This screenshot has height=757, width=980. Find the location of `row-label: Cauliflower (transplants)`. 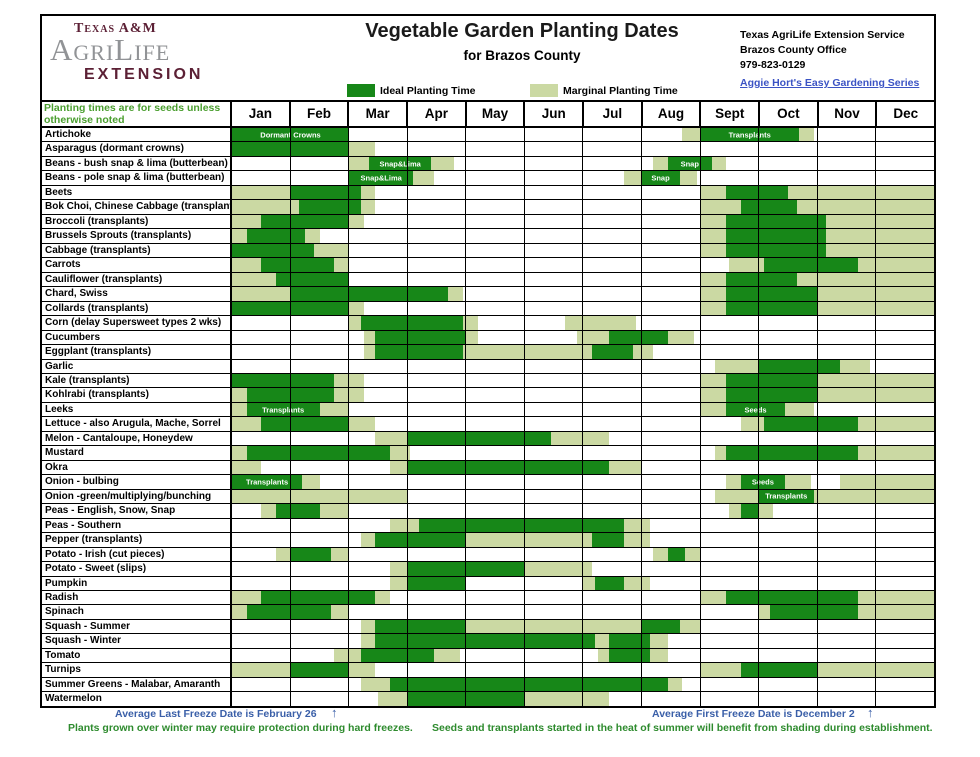

row-label: Cauliflower (transplants) is located at coordinates (137, 279).